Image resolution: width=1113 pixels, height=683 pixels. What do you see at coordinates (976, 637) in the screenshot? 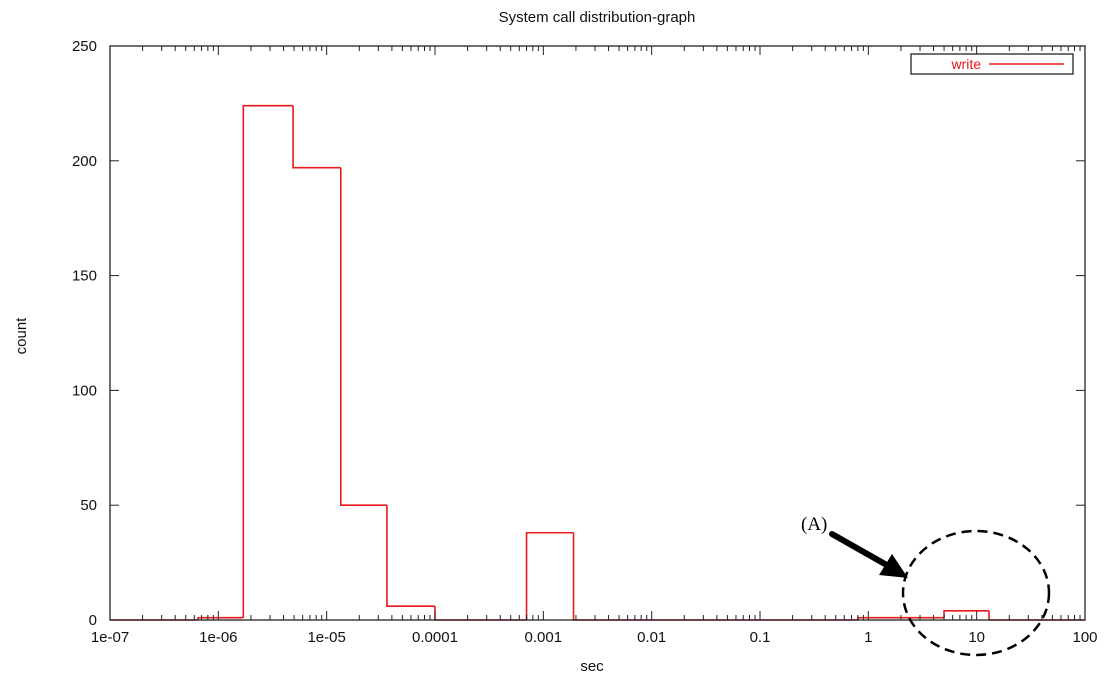
I see `x-tick-label: 10` at bounding box center [976, 637].